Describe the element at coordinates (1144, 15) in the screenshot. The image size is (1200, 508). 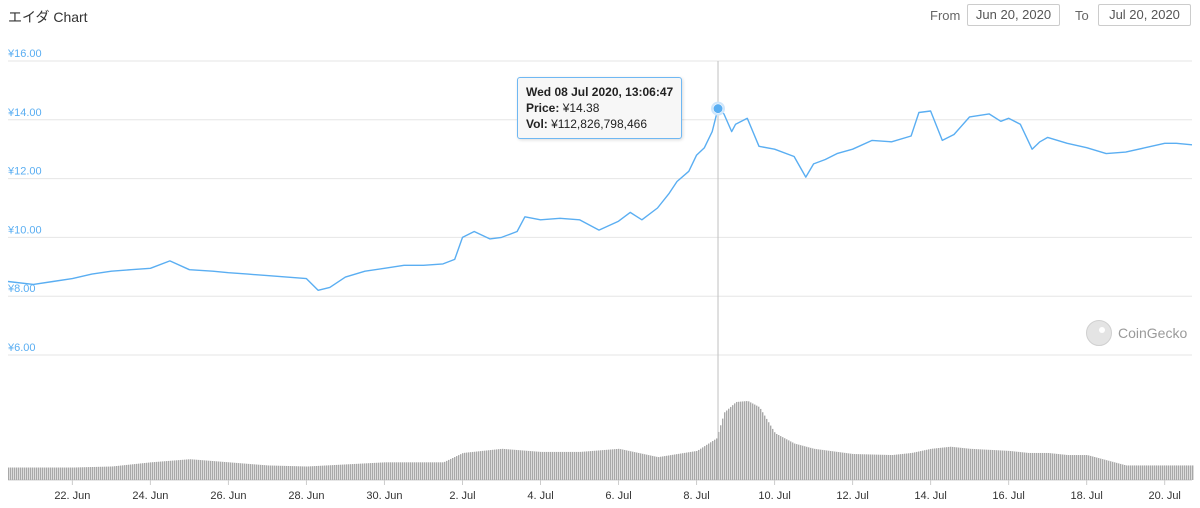
I see `to-date-input: Jul 20, 2020` at that location.